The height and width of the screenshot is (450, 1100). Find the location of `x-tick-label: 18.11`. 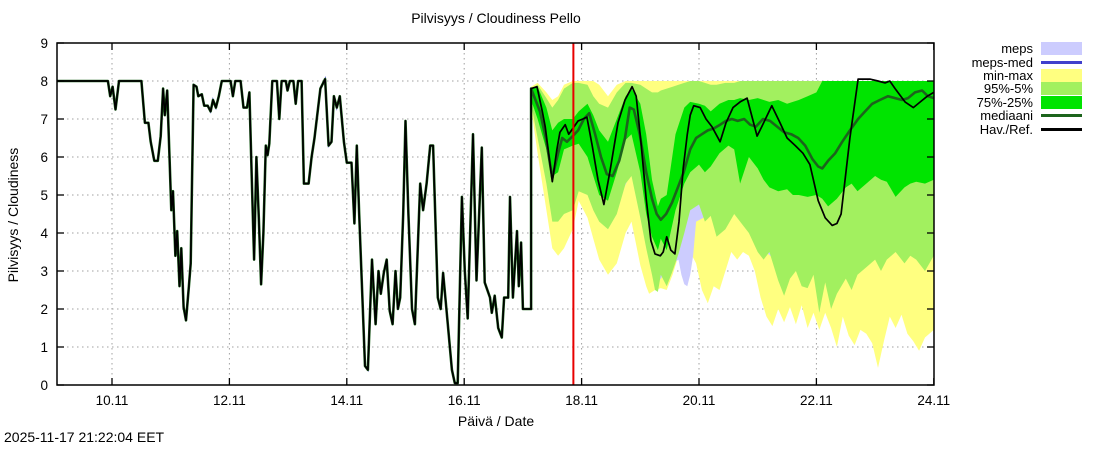

x-tick-label: 18.11 is located at coordinates (581, 400).